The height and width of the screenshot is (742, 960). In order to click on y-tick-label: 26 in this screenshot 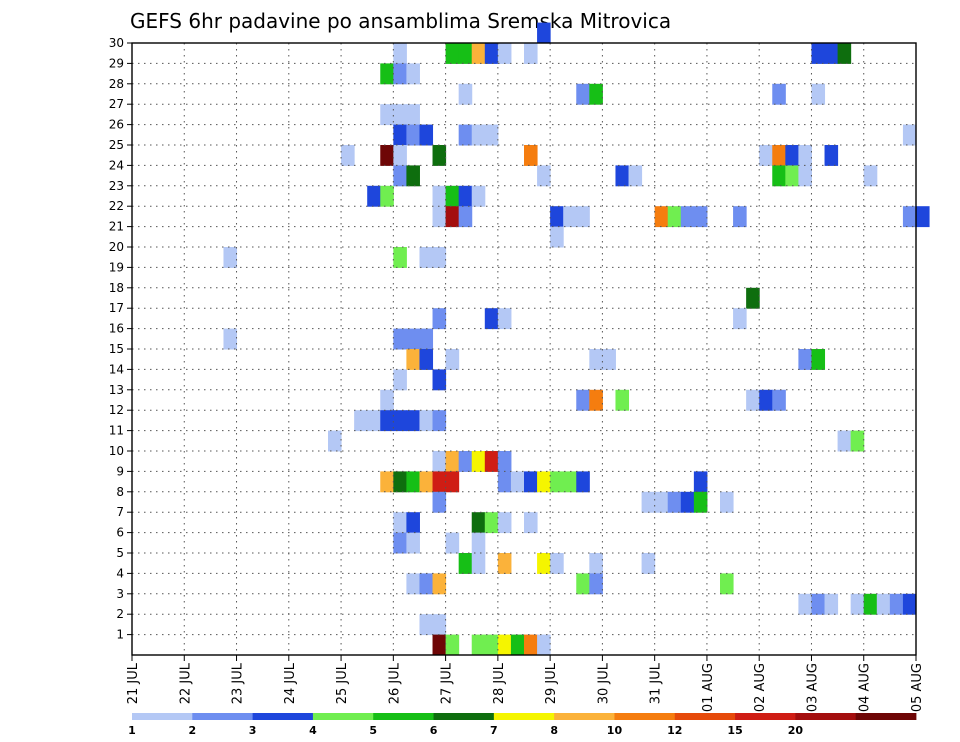, I will do `click(116, 125)`.